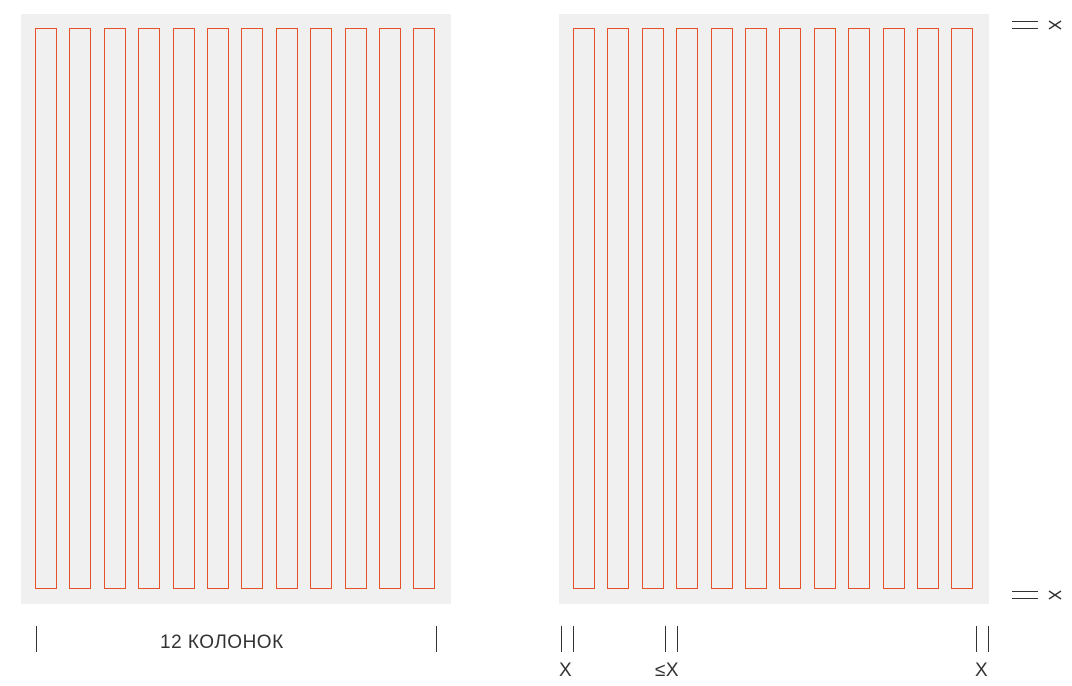 The height and width of the screenshot is (686, 1072). What do you see at coordinates (566, 670) in the screenshot?
I see `outer-margin-left-label: X` at bounding box center [566, 670].